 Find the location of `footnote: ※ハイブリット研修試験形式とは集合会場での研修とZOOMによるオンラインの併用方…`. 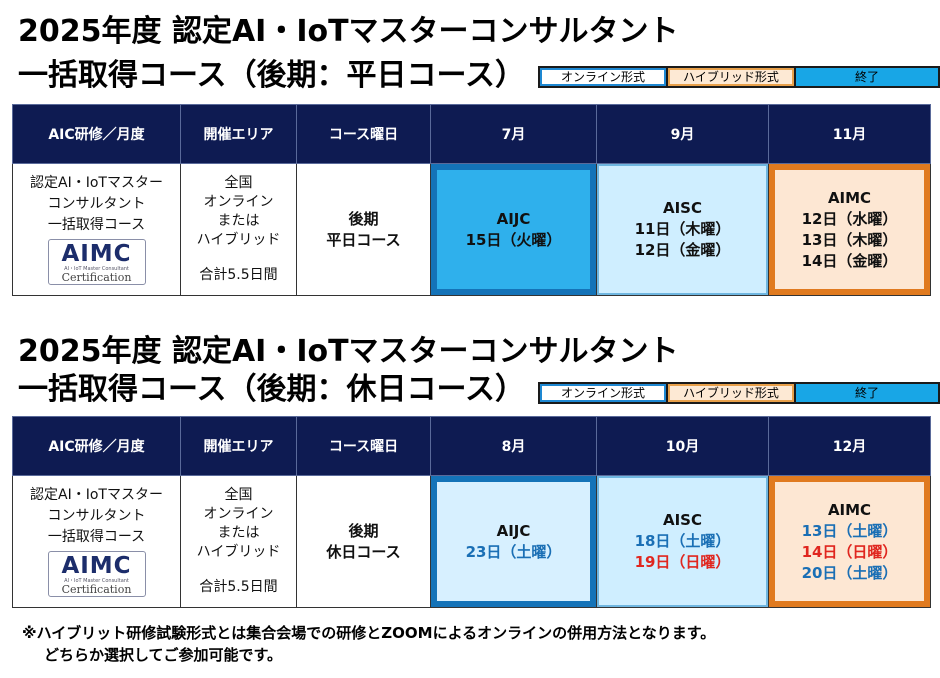

footnote: ※ハイブリット研修試験形式とは集合会場での研修とZOOMによるオンラインの併用方… is located at coordinates (368, 644).